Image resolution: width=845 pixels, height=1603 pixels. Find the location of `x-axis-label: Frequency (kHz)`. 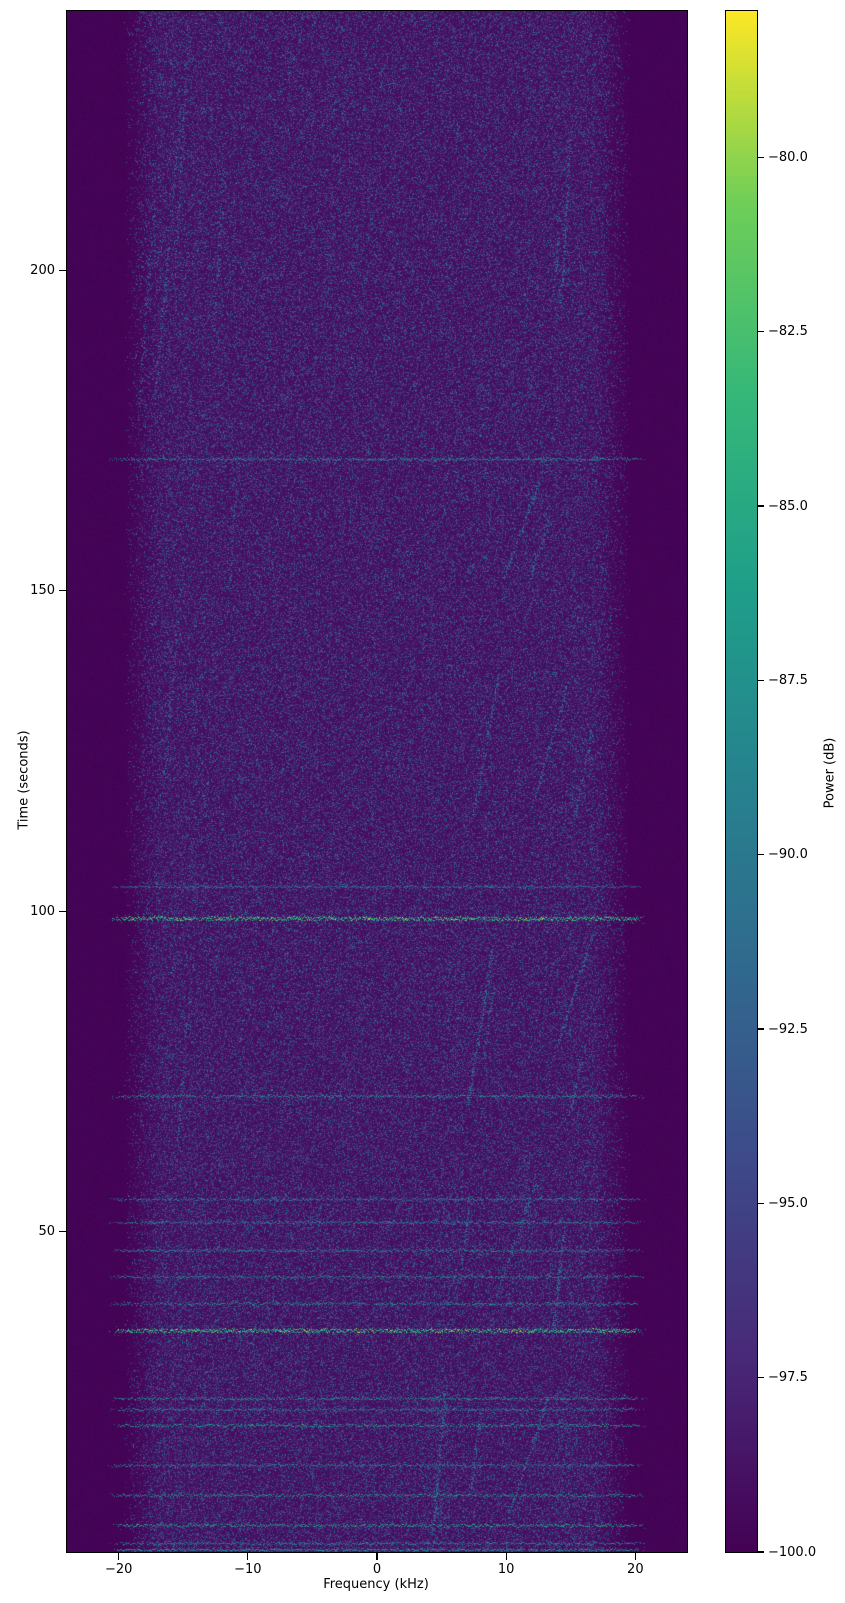

x-axis-label: Frequency (kHz) is located at coordinates (376, 1584).